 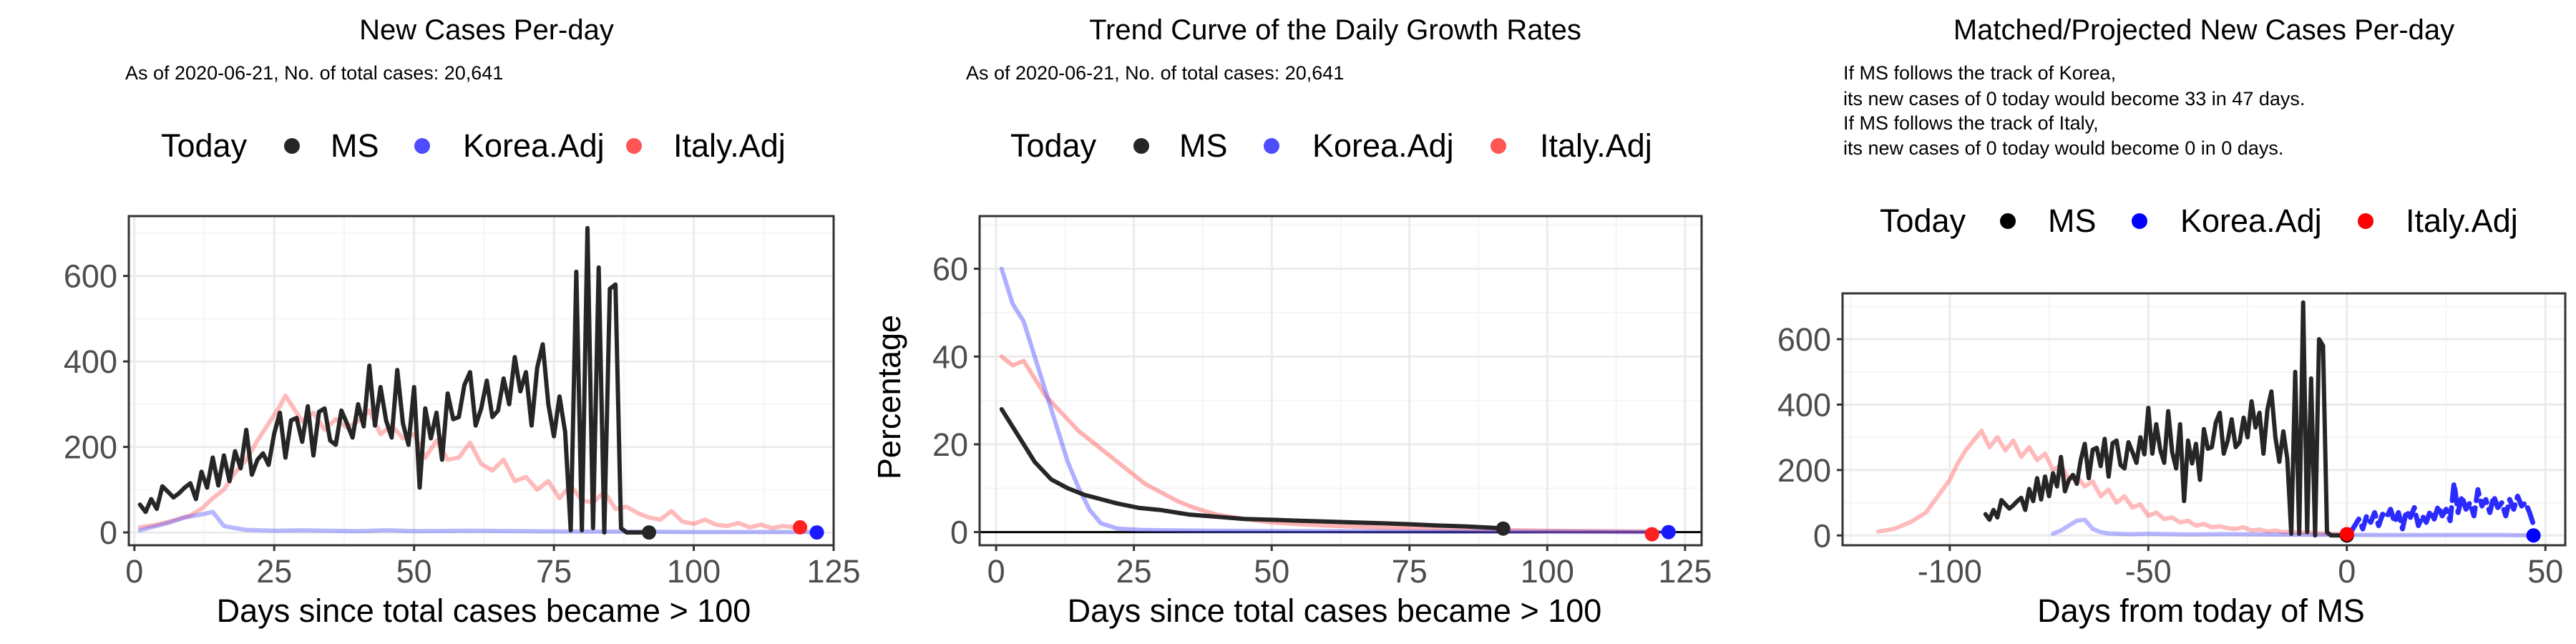 What do you see at coordinates (1950, 571) in the screenshot?
I see `x-tick-label: -100` at bounding box center [1950, 571].